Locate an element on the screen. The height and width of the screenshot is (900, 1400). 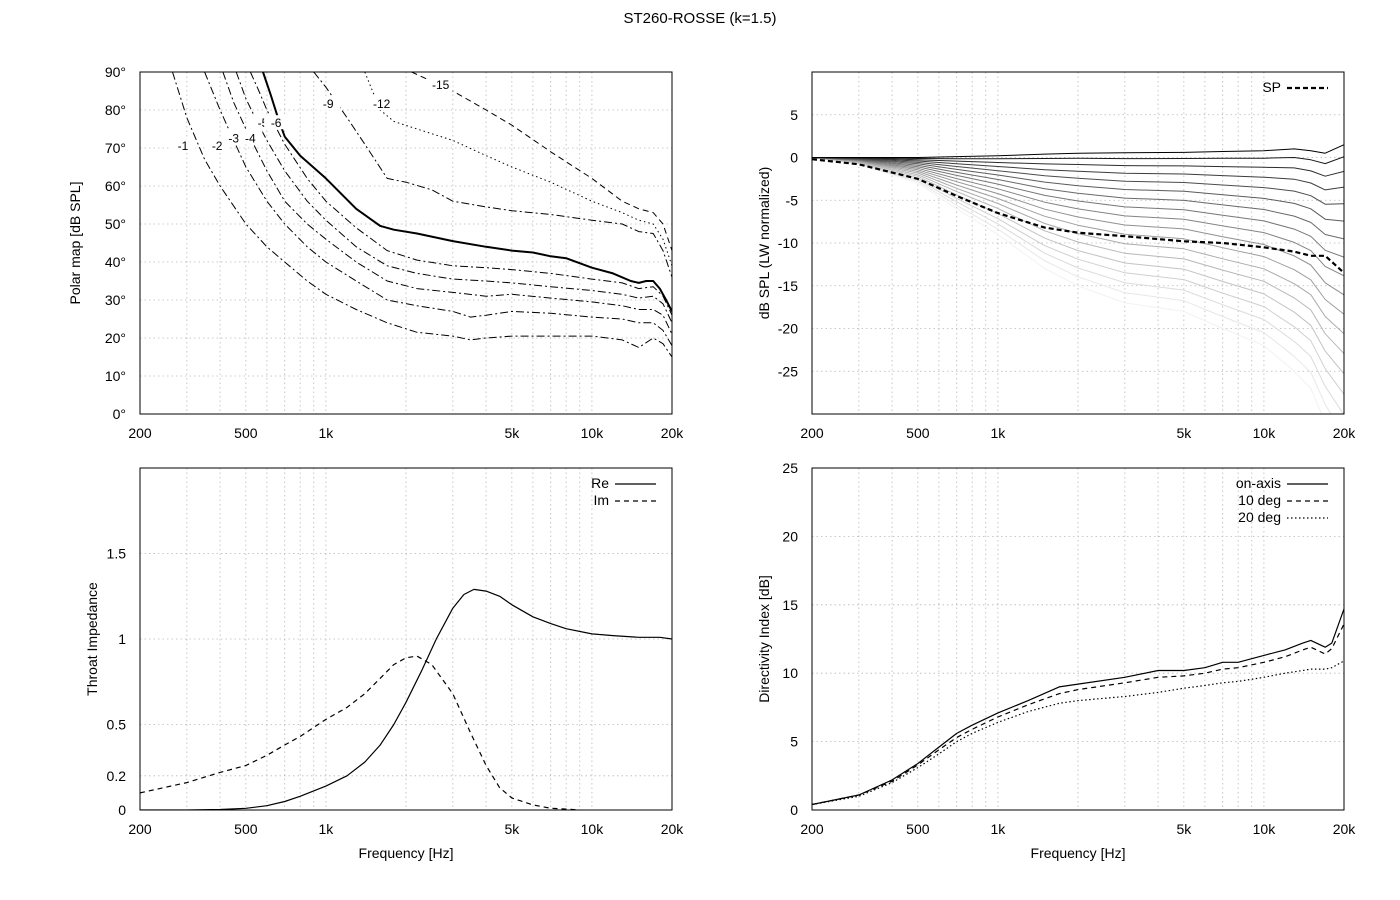
di-frame is located at coordinates (1078, 639).